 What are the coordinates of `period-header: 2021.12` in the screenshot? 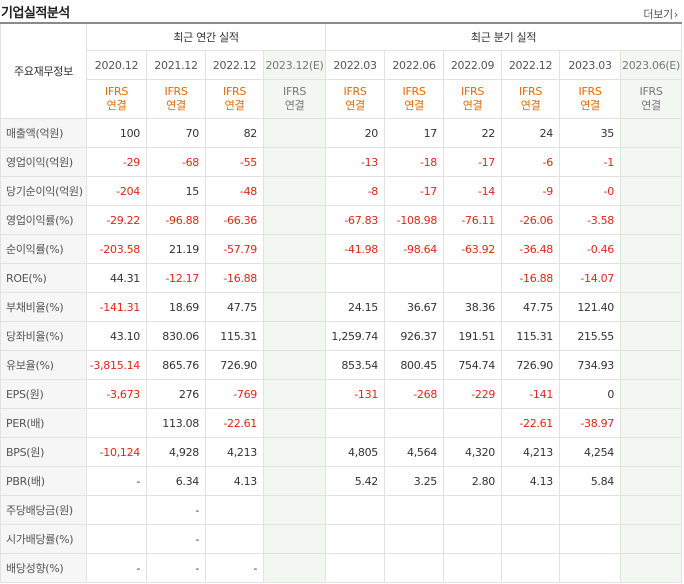 It's located at (176, 65).